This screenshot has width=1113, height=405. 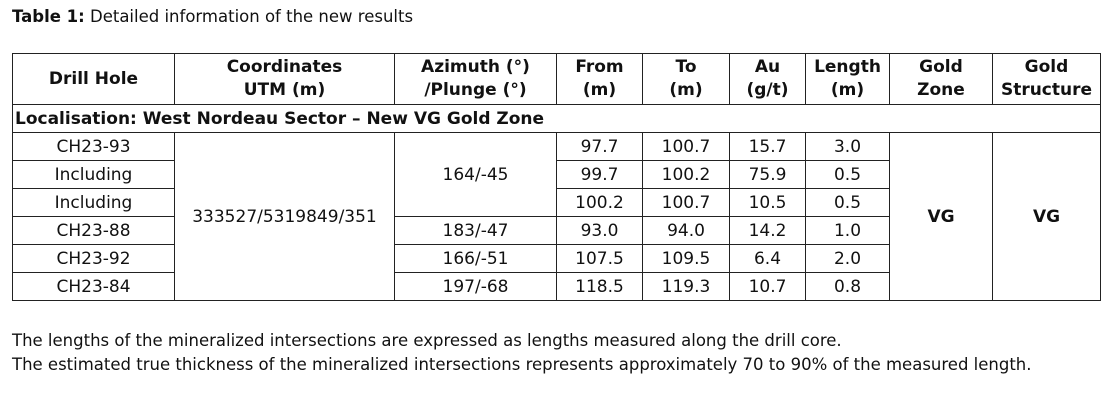 What do you see at coordinates (475, 79) in the screenshot?
I see `header-cell: Azimuth (°) /Plunge (°)` at bounding box center [475, 79].